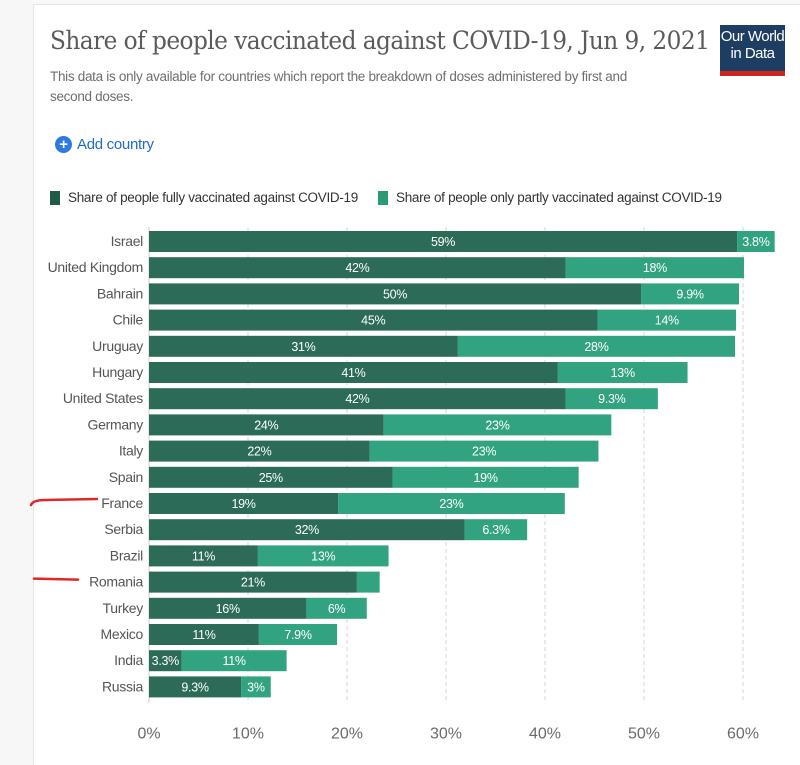  I want to click on bar-row: 21%, so click(264, 582).